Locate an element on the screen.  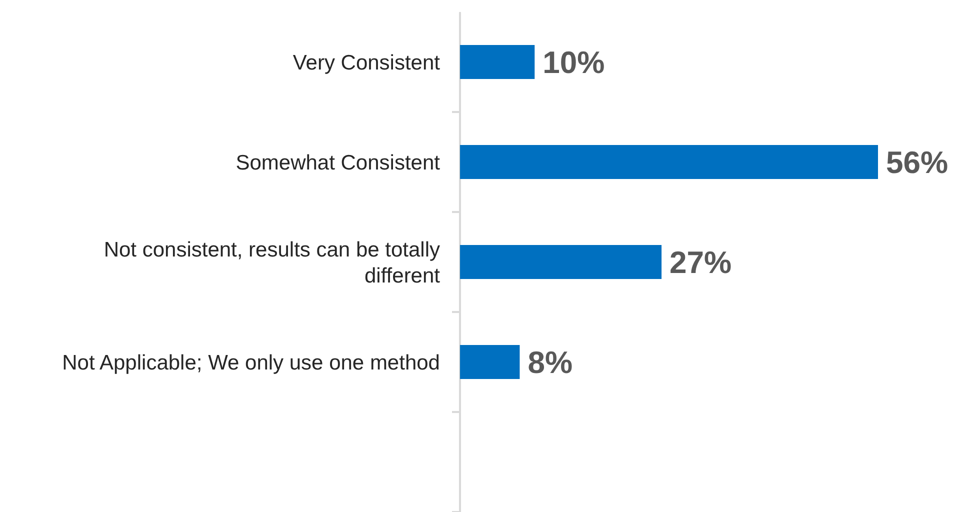
data-label: 10% is located at coordinates (573, 62).